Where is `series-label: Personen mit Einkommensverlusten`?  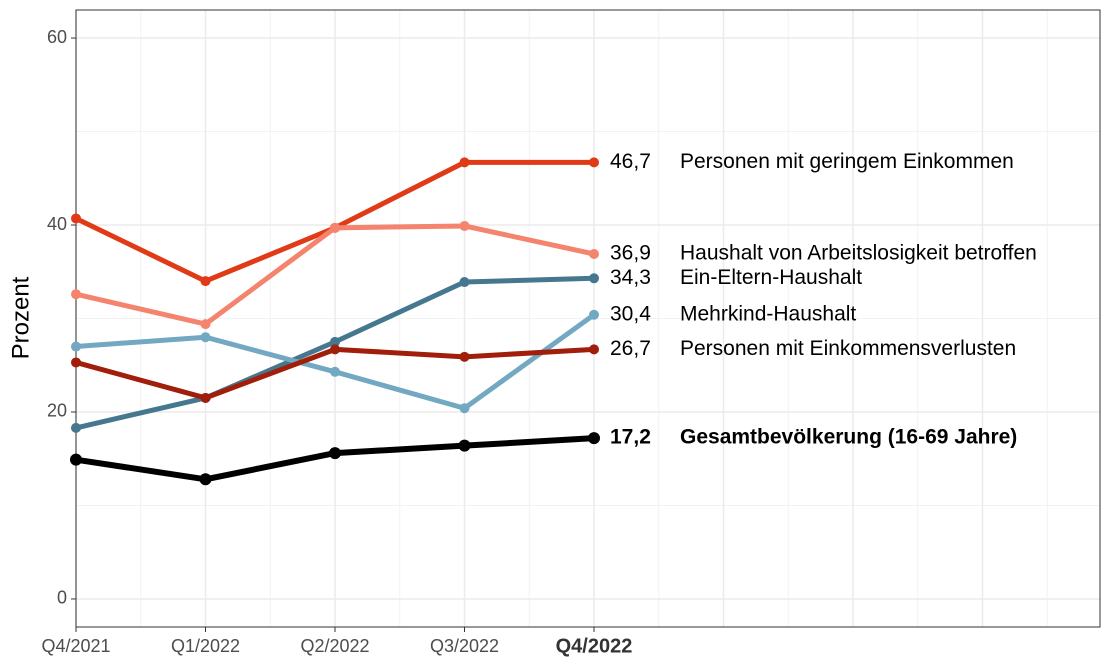
series-label: Personen mit Einkommensverlusten is located at coordinates (848, 348).